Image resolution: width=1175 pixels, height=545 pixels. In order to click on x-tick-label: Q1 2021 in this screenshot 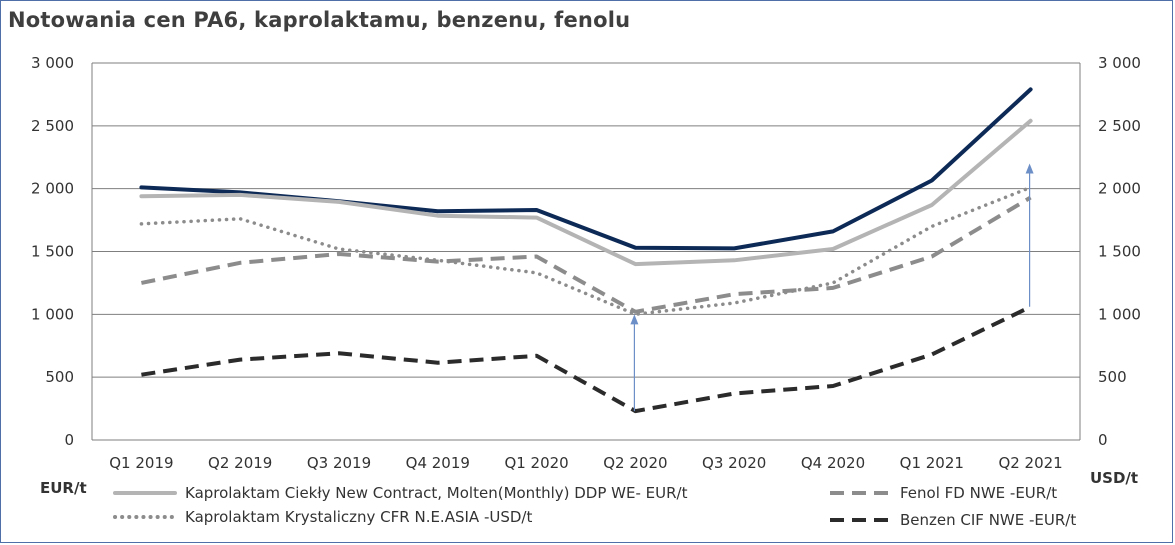, I will do `click(932, 463)`.